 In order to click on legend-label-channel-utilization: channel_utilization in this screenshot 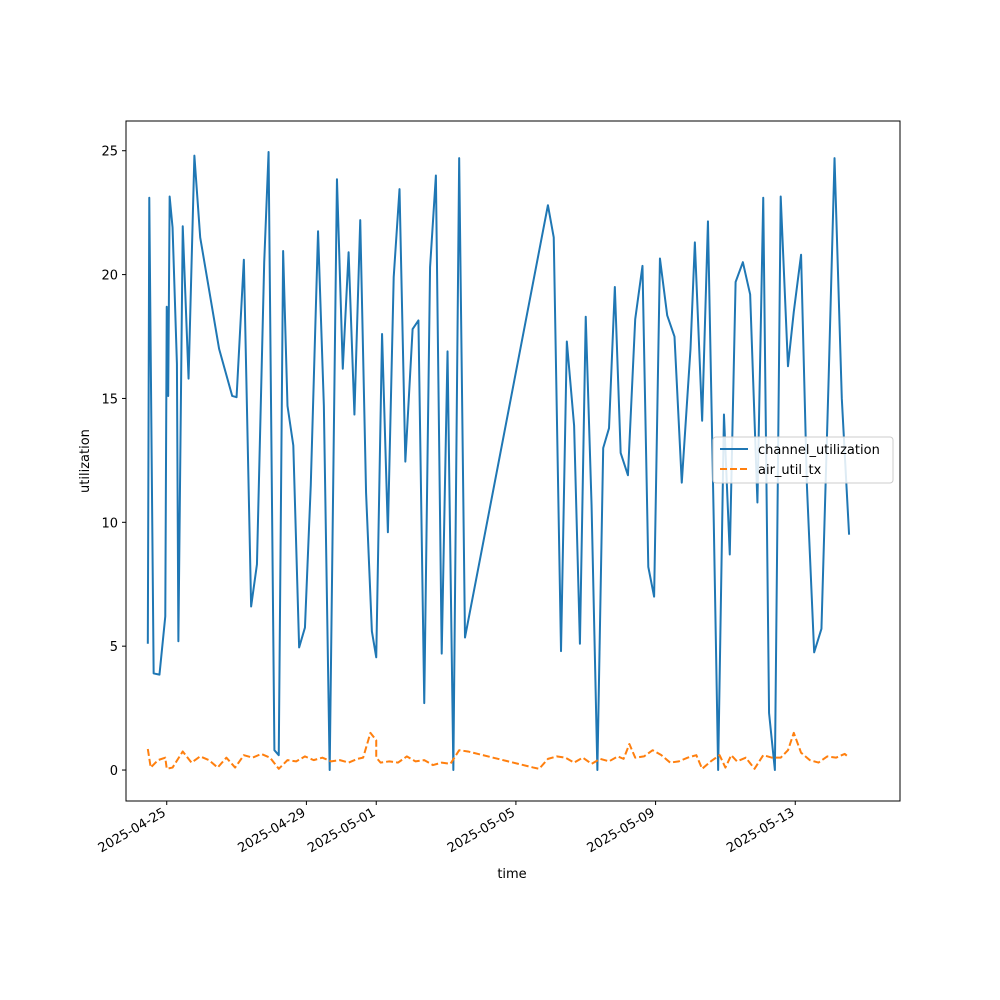, I will do `click(819, 450)`.